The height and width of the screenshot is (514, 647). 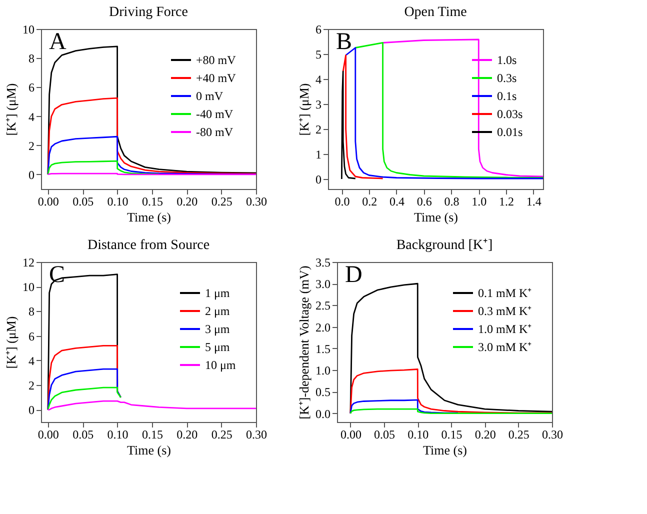 What do you see at coordinates (370, 201) in the screenshot?
I see `x-tick-label: 0.2` at bounding box center [370, 201].